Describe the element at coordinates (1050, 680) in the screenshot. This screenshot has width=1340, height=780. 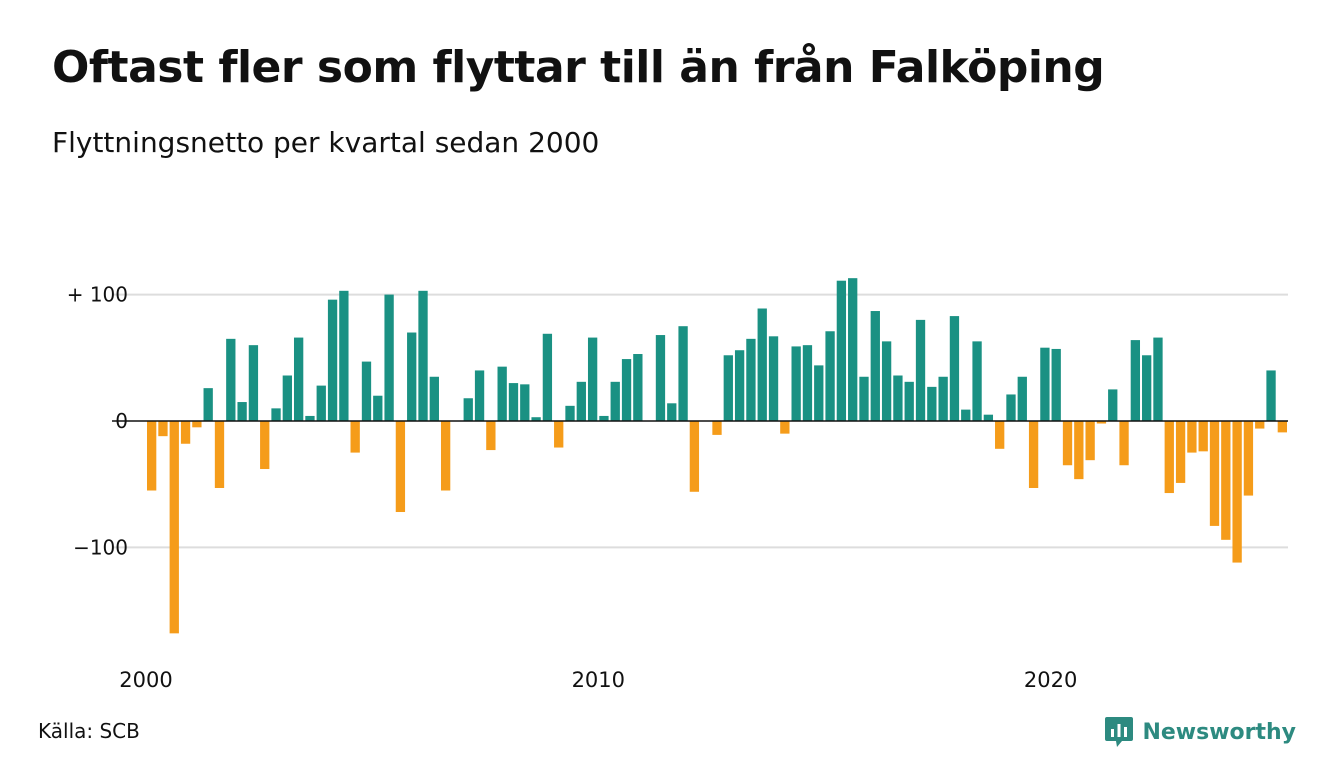
I see `x-tick-label: 2020` at that location.